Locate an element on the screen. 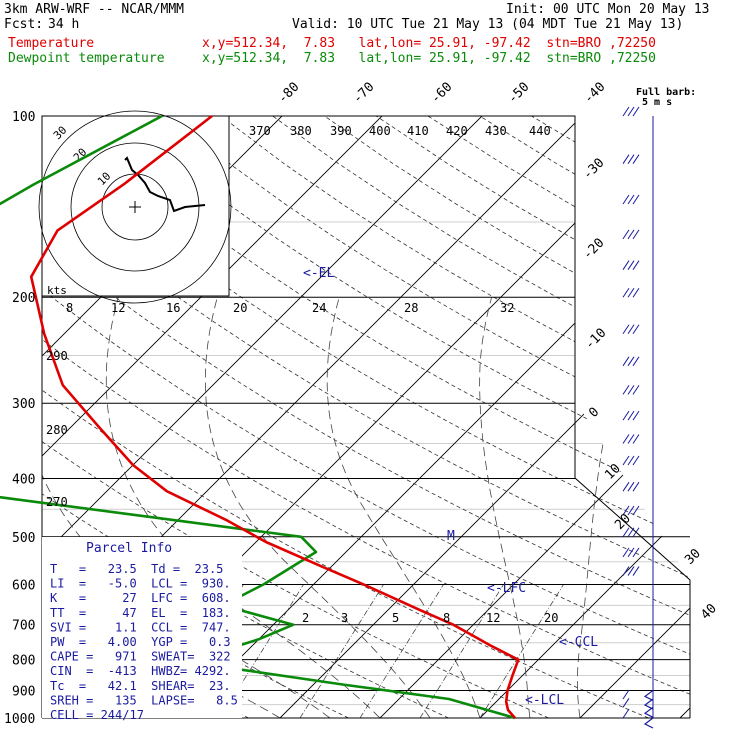  m-marker: M is located at coordinates (451, 536).